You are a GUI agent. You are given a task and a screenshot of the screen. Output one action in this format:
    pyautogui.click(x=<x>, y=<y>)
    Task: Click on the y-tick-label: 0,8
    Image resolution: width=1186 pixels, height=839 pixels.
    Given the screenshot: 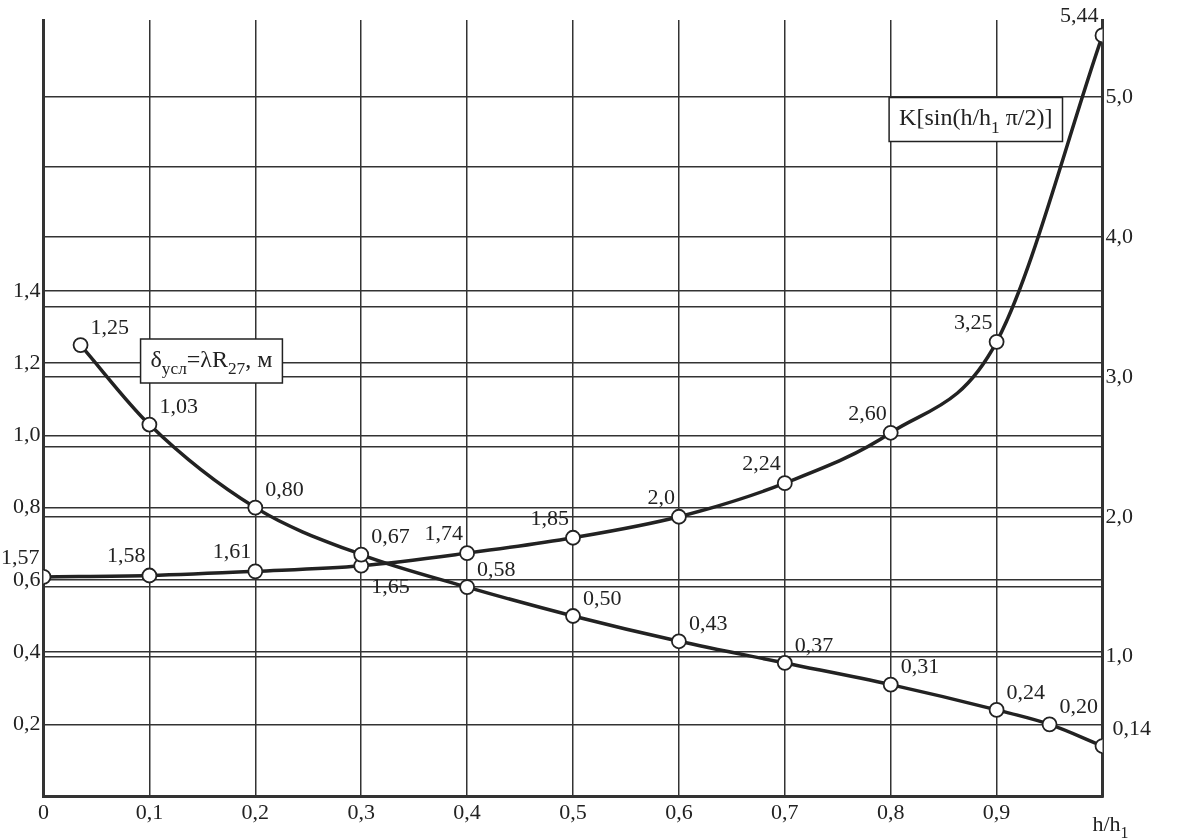 What is the action you would take?
    pyautogui.click(x=27, y=506)
    